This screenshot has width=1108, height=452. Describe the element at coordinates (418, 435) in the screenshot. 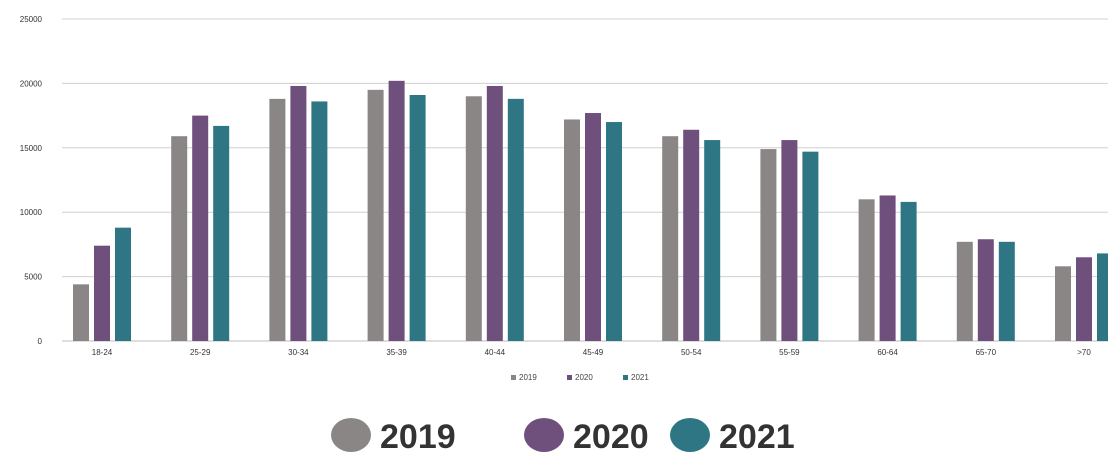

I see `large-legend-label: 2019` at that location.